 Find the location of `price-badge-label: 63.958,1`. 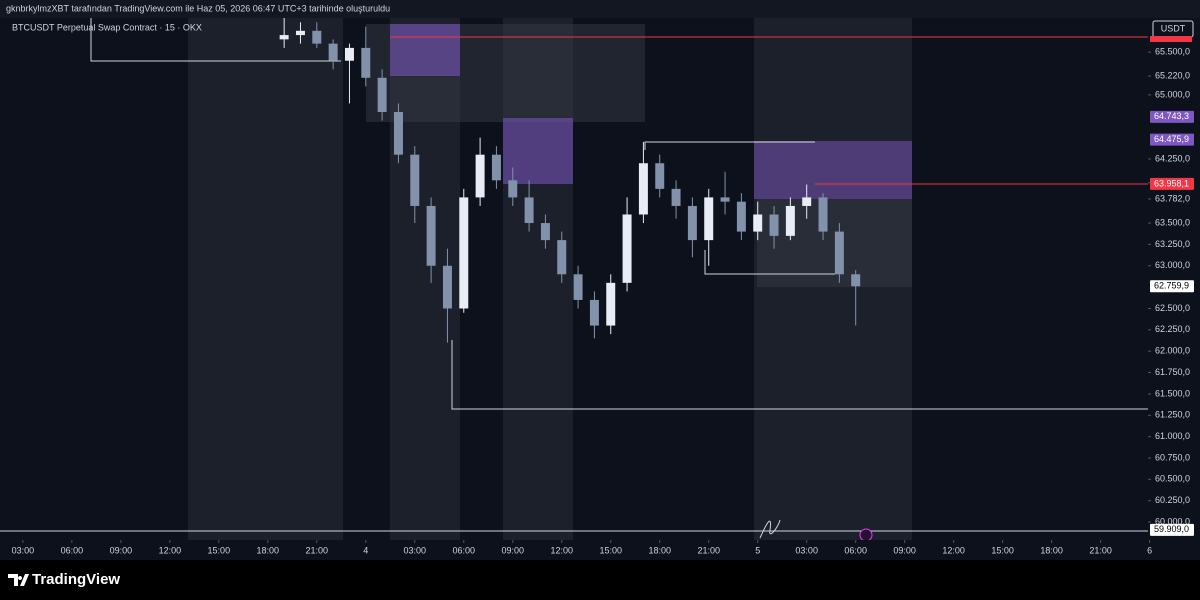

price-badge-label: 63.958,1 is located at coordinates (1171, 183).